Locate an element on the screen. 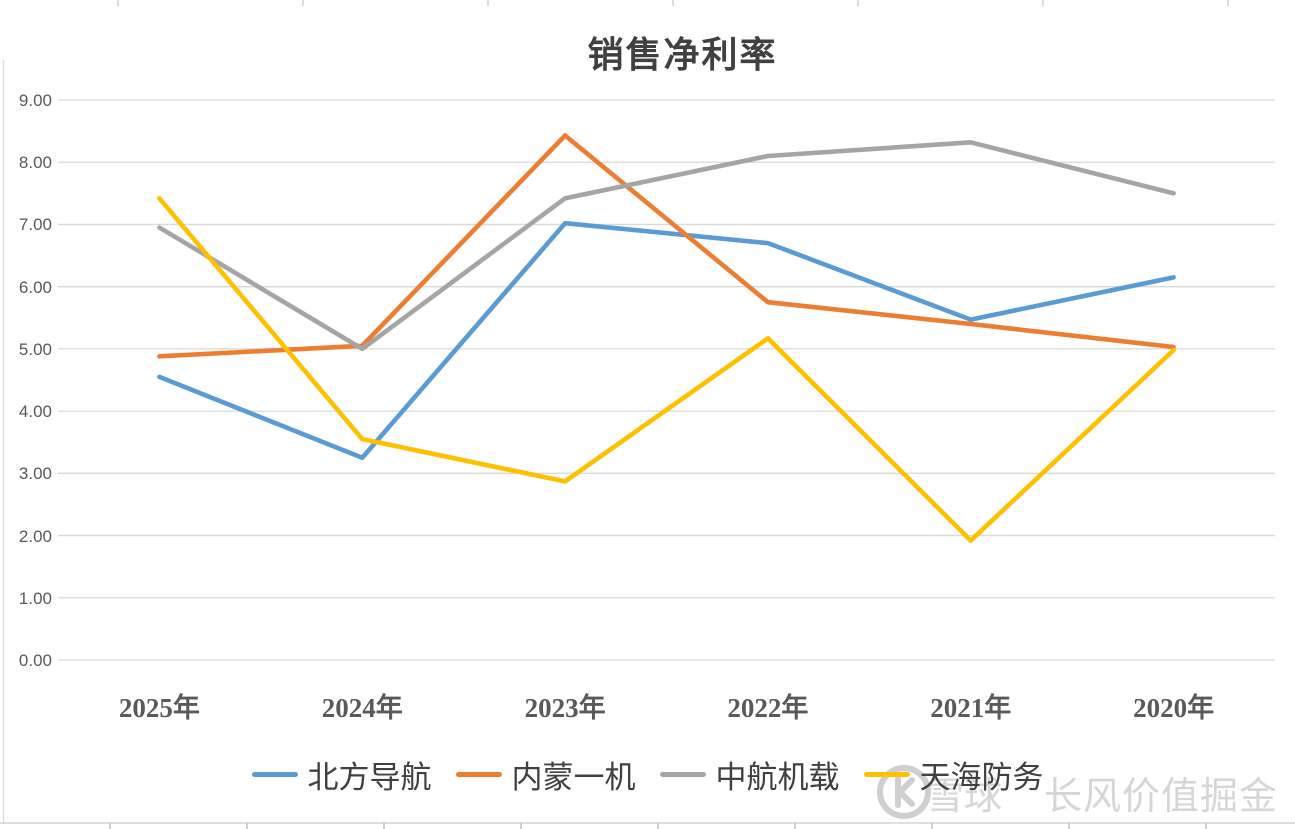  legend-item: 内蒙一机 is located at coordinates (545, 774).